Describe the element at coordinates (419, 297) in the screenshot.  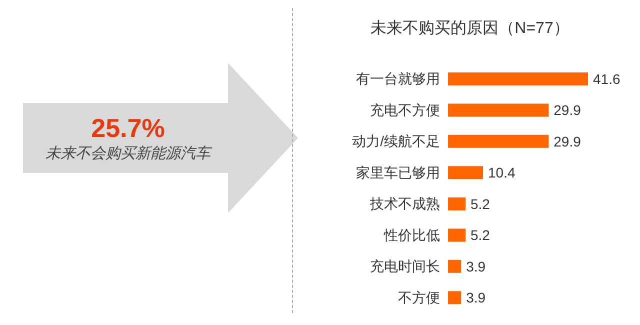
I see `y-tick-label: 不方便` at that location.